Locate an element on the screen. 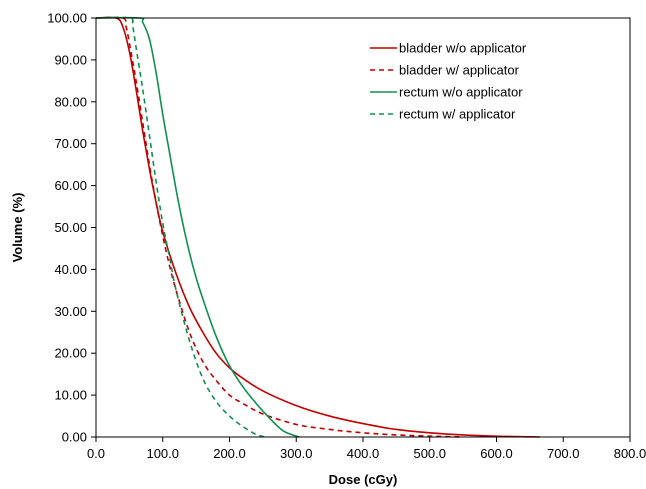  y-tick-label: 20.00 is located at coordinates (70, 353).